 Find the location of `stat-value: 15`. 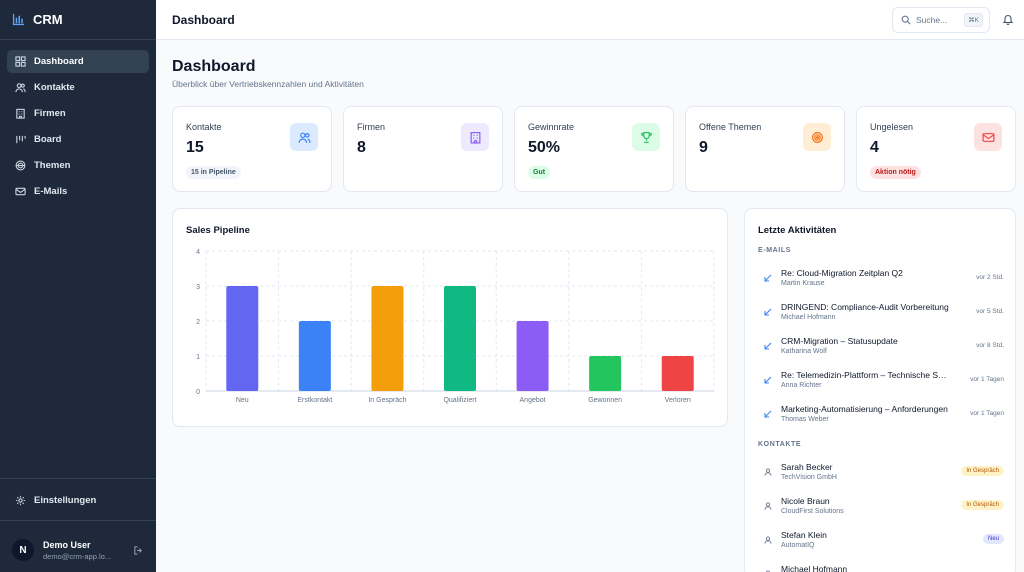

stat-value: 15 is located at coordinates (195, 147).